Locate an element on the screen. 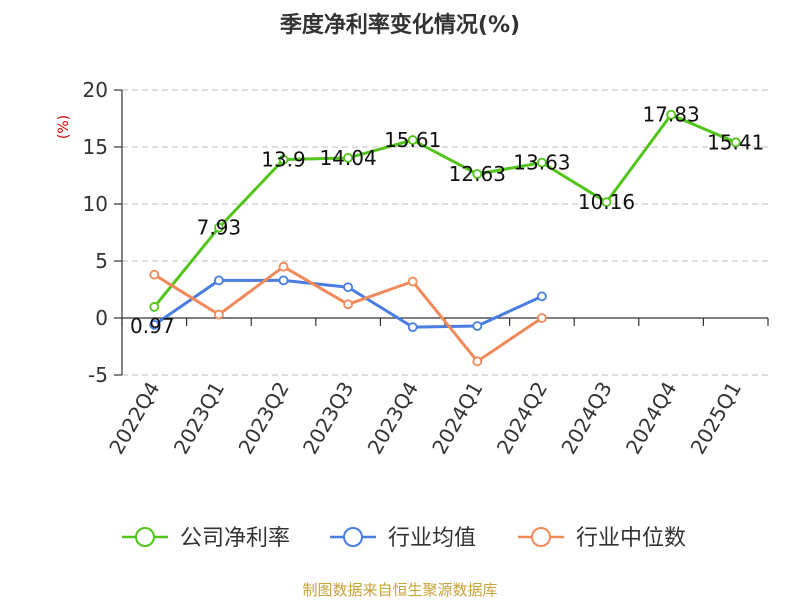 This screenshot has height=600, width=800. x-tick-label: 2023Q4 is located at coordinates (393, 418).